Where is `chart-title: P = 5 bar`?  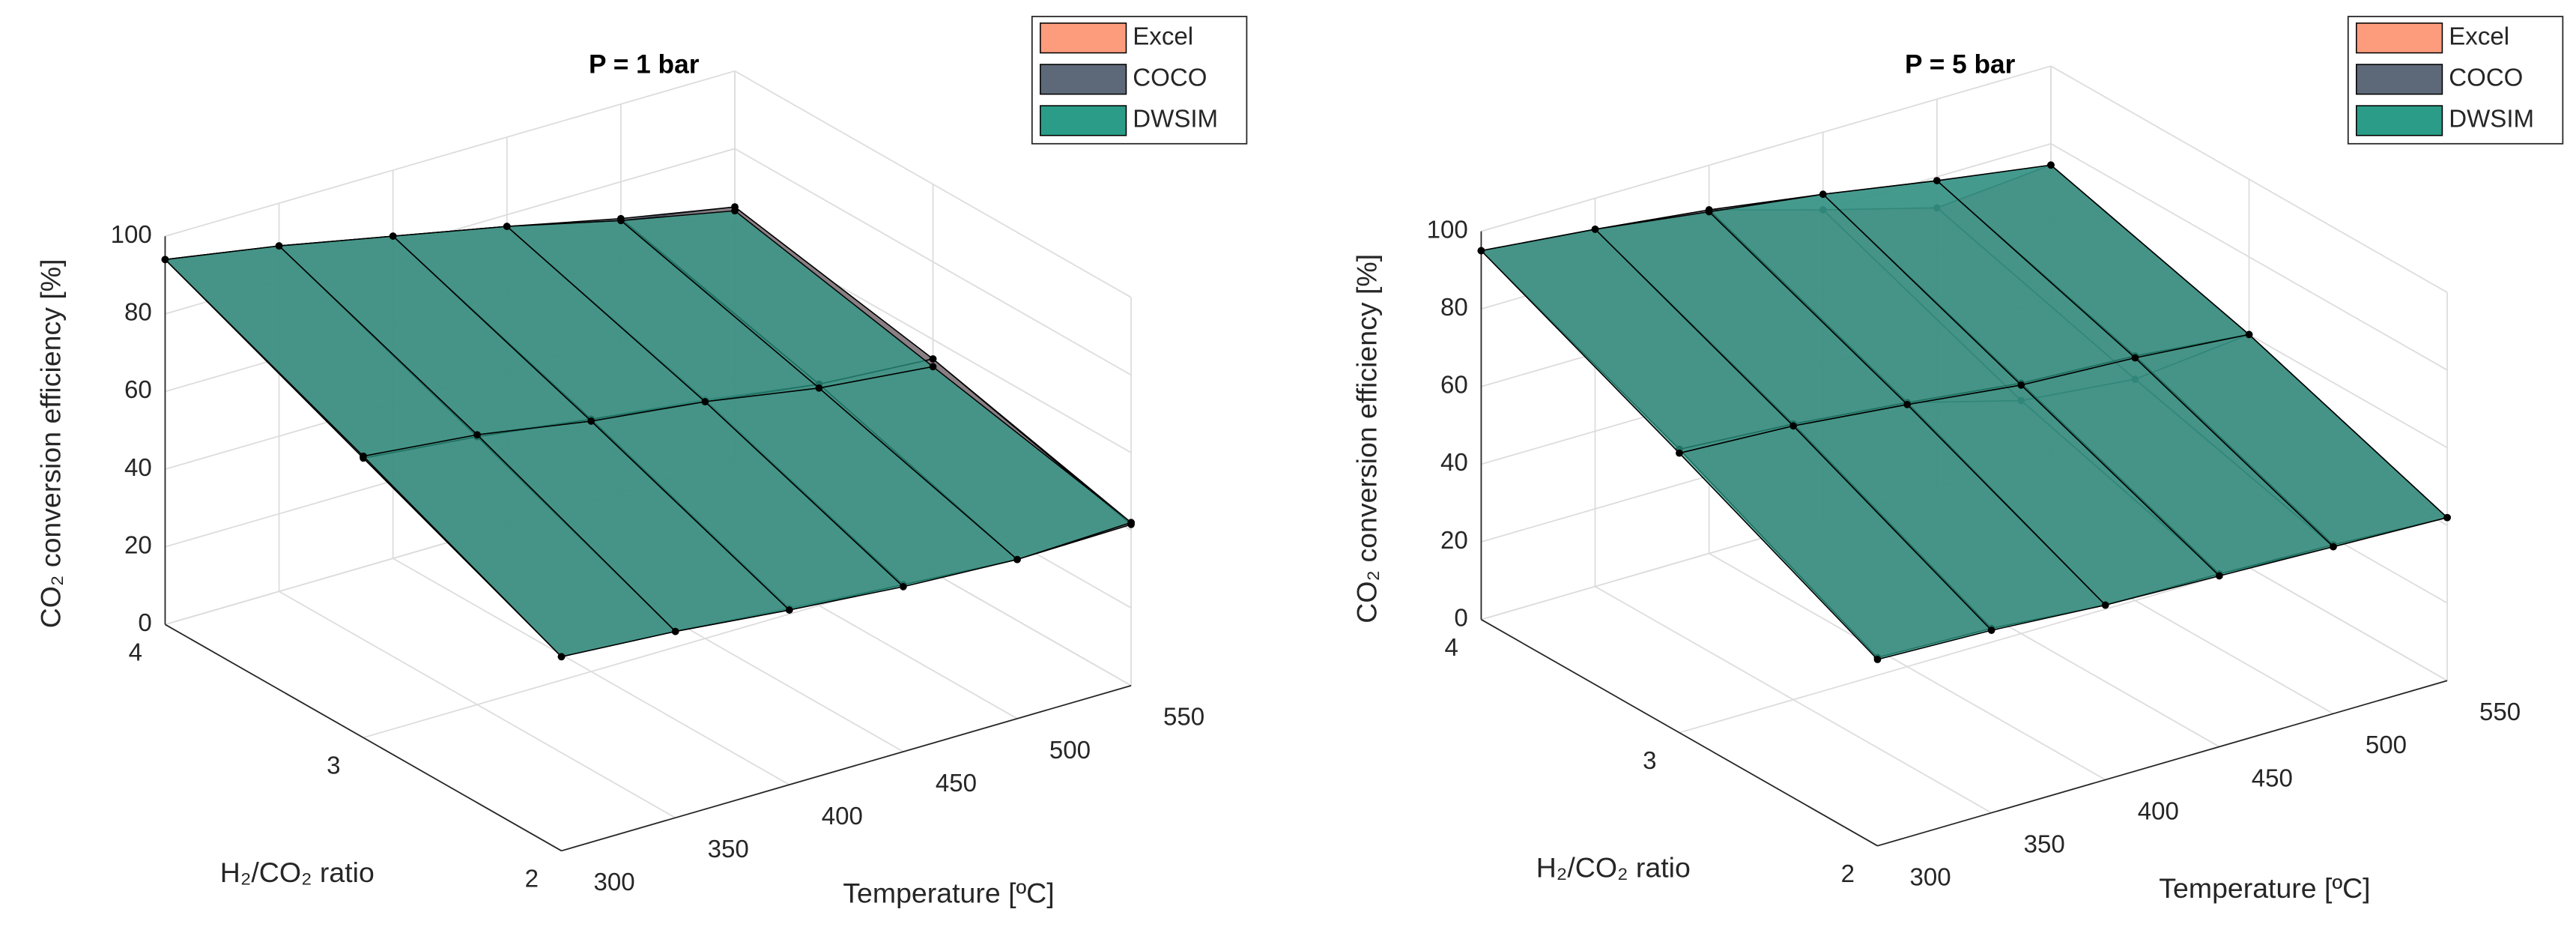 chart-title: P = 5 bar is located at coordinates (1961, 64).